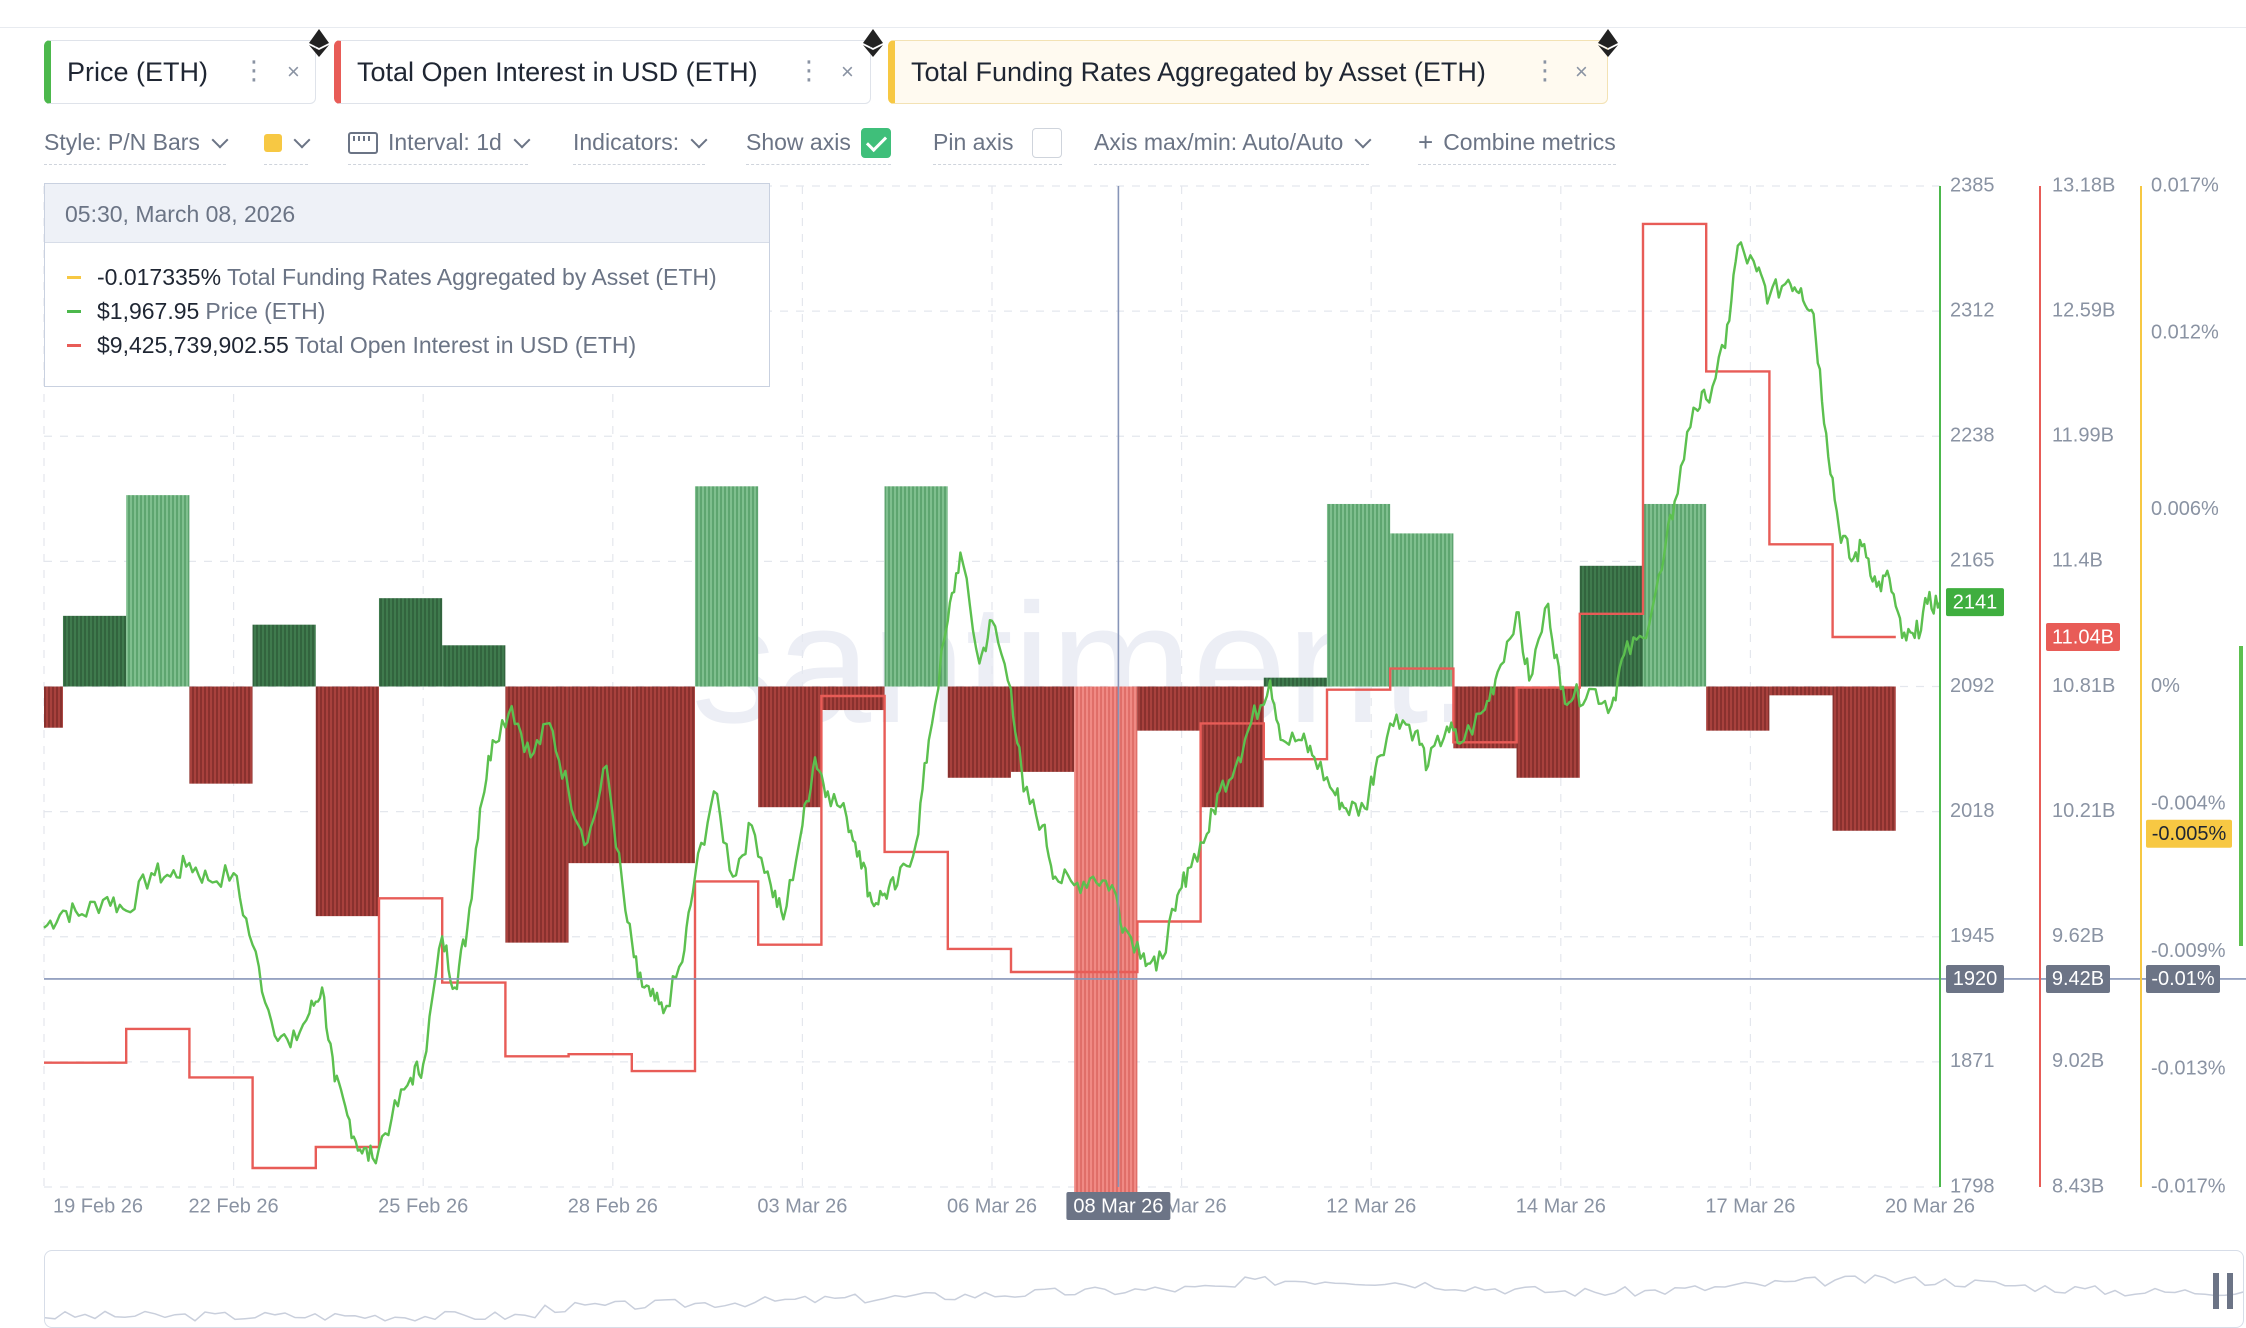  What do you see at coordinates (2185, 185) in the screenshot?
I see `funding-tick-label: 0.017%` at bounding box center [2185, 185].